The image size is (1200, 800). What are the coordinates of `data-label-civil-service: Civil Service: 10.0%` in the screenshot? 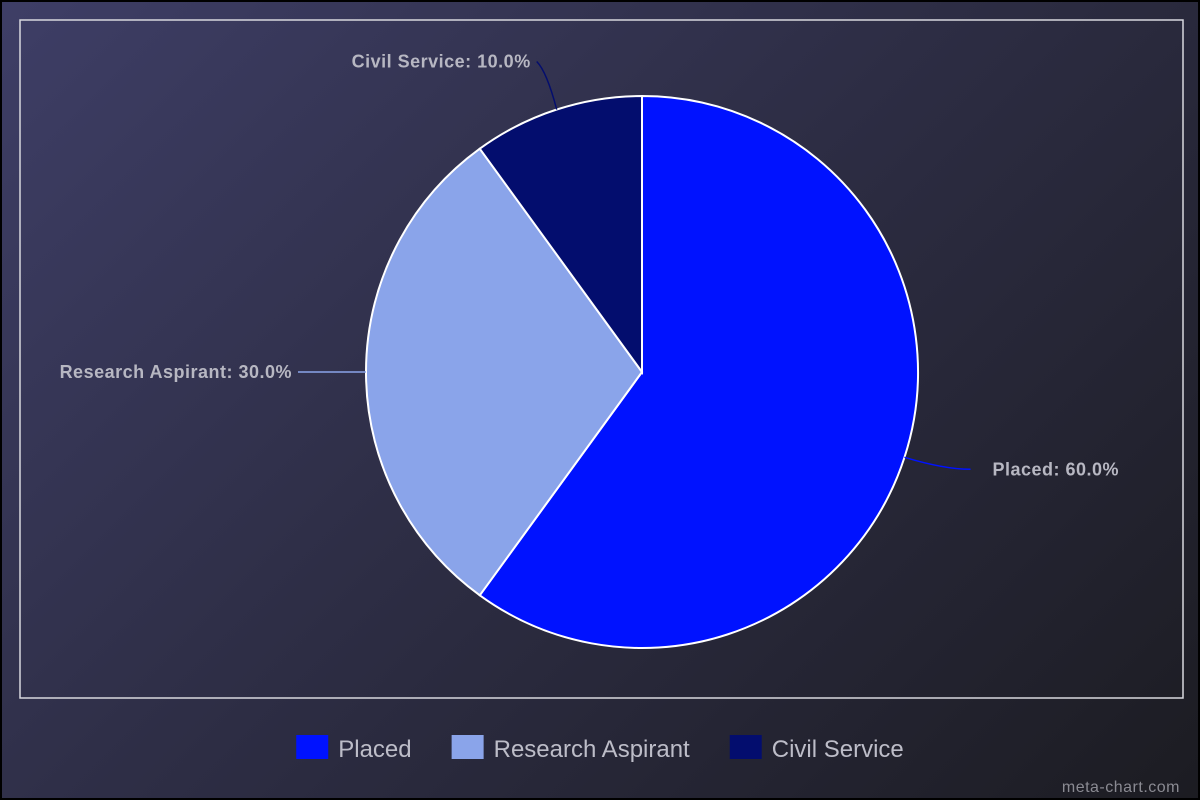 It's located at (441, 62).